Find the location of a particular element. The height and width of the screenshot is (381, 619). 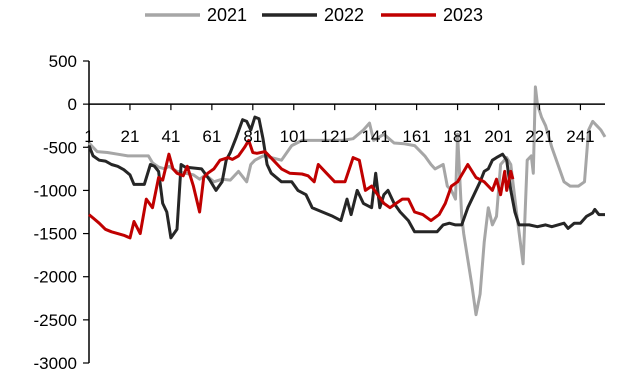

y-tick-label: 500 is located at coordinates (63, 61).